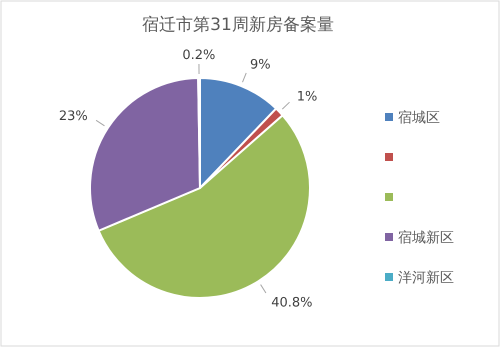 The height and width of the screenshot is (347, 500). What do you see at coordinates (73, 116) in the screenshot?
I see `data-label: 23%` at bounding box center [73, 116].